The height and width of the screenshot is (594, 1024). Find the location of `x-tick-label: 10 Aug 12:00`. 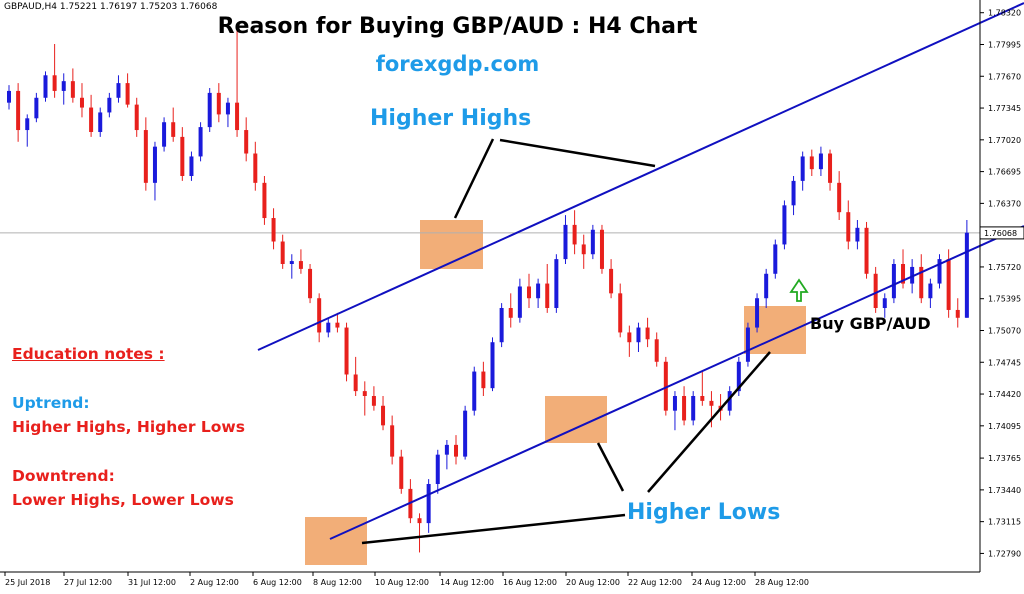

x-tick-label: 10 Aug 12:00 is located at coordinates (402, 582).